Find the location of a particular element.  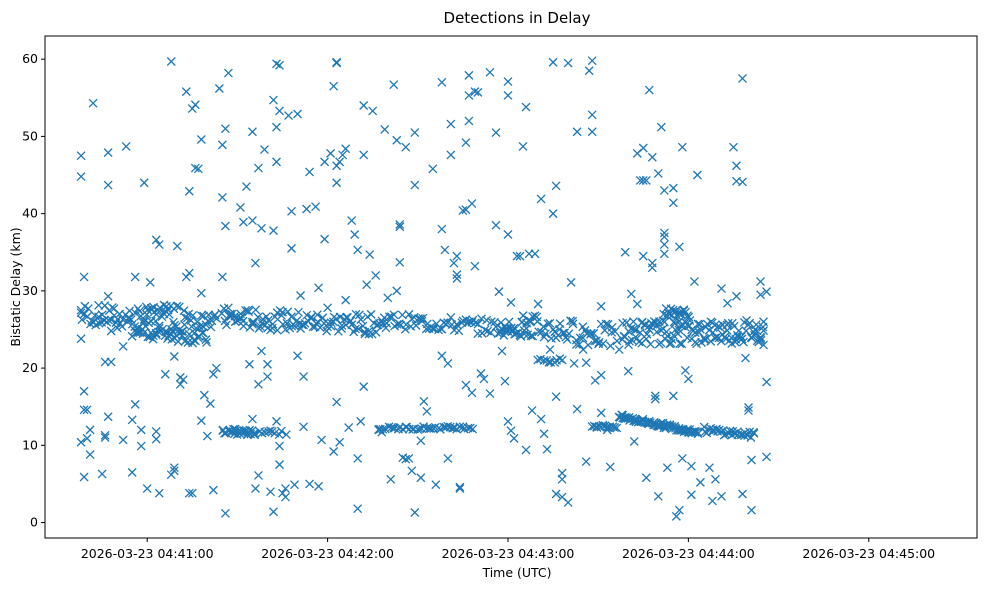

x-tick-label: 2026-03-23 04:41:00 is located at coordinates (147, 553).